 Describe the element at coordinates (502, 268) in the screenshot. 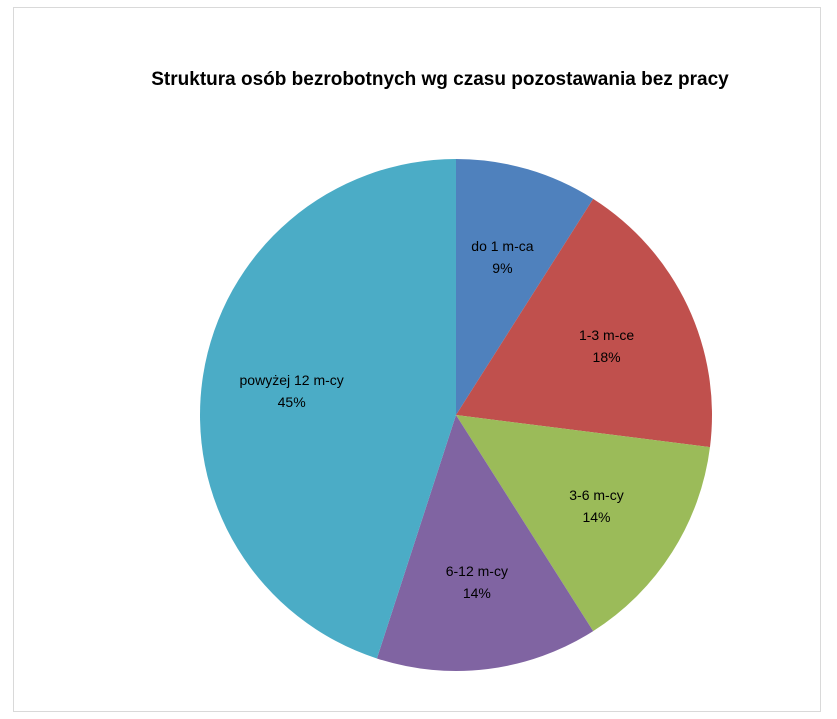

I see `slice-value-0: 9%` at that location.